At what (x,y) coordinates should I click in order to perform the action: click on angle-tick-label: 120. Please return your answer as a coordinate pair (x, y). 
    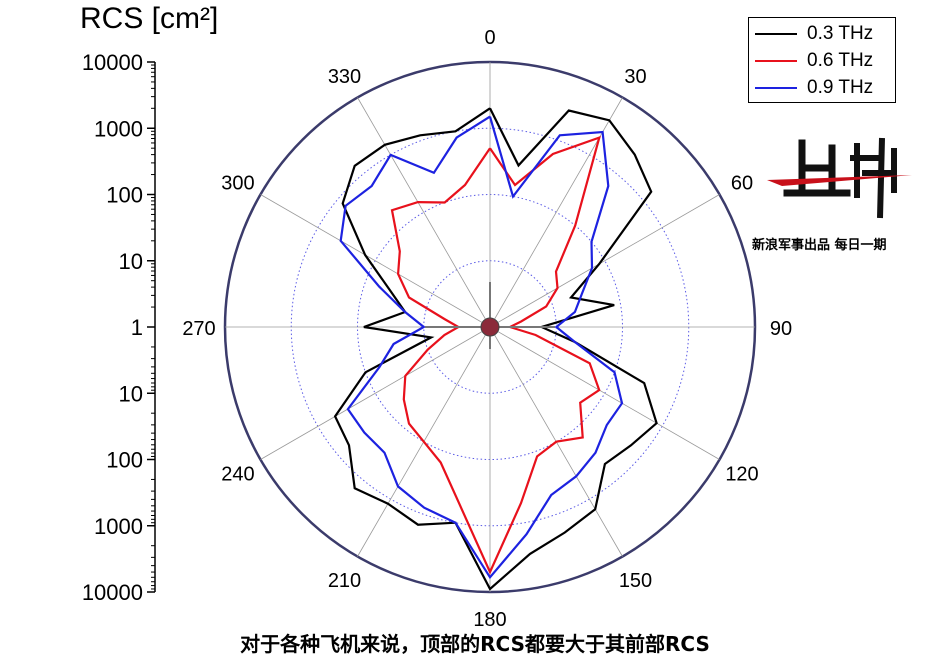
    Looking at the image, I should click on (741, 475).